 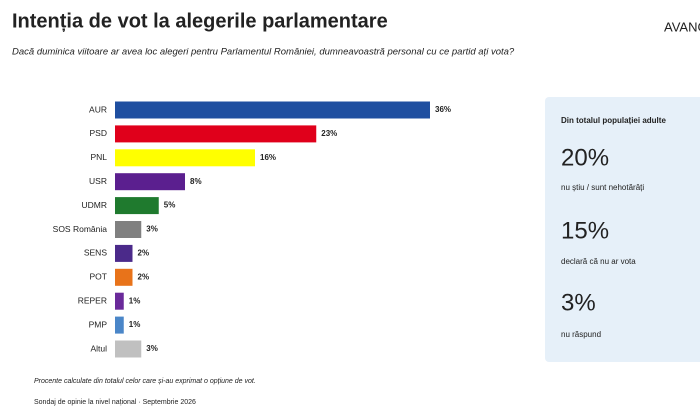 I want to click on value-label: 23%, so click(x=329, y=133).